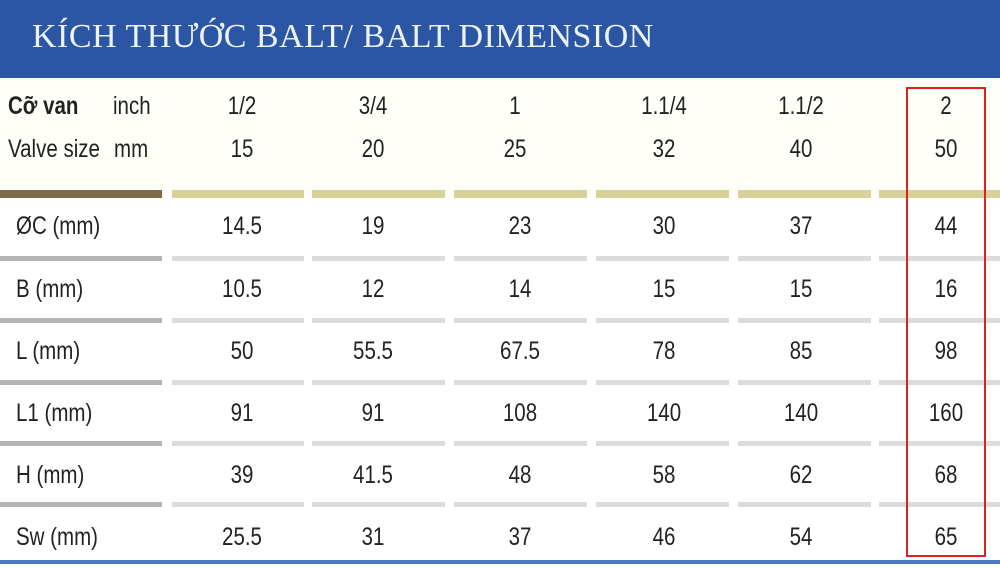 Image resolution: width=1000 pixels, height=568 pixels. What do you see at coordinates (664, 106) in the screenshot?
I see `col-inch: 1.1/4` at bounding box center [664, 106].